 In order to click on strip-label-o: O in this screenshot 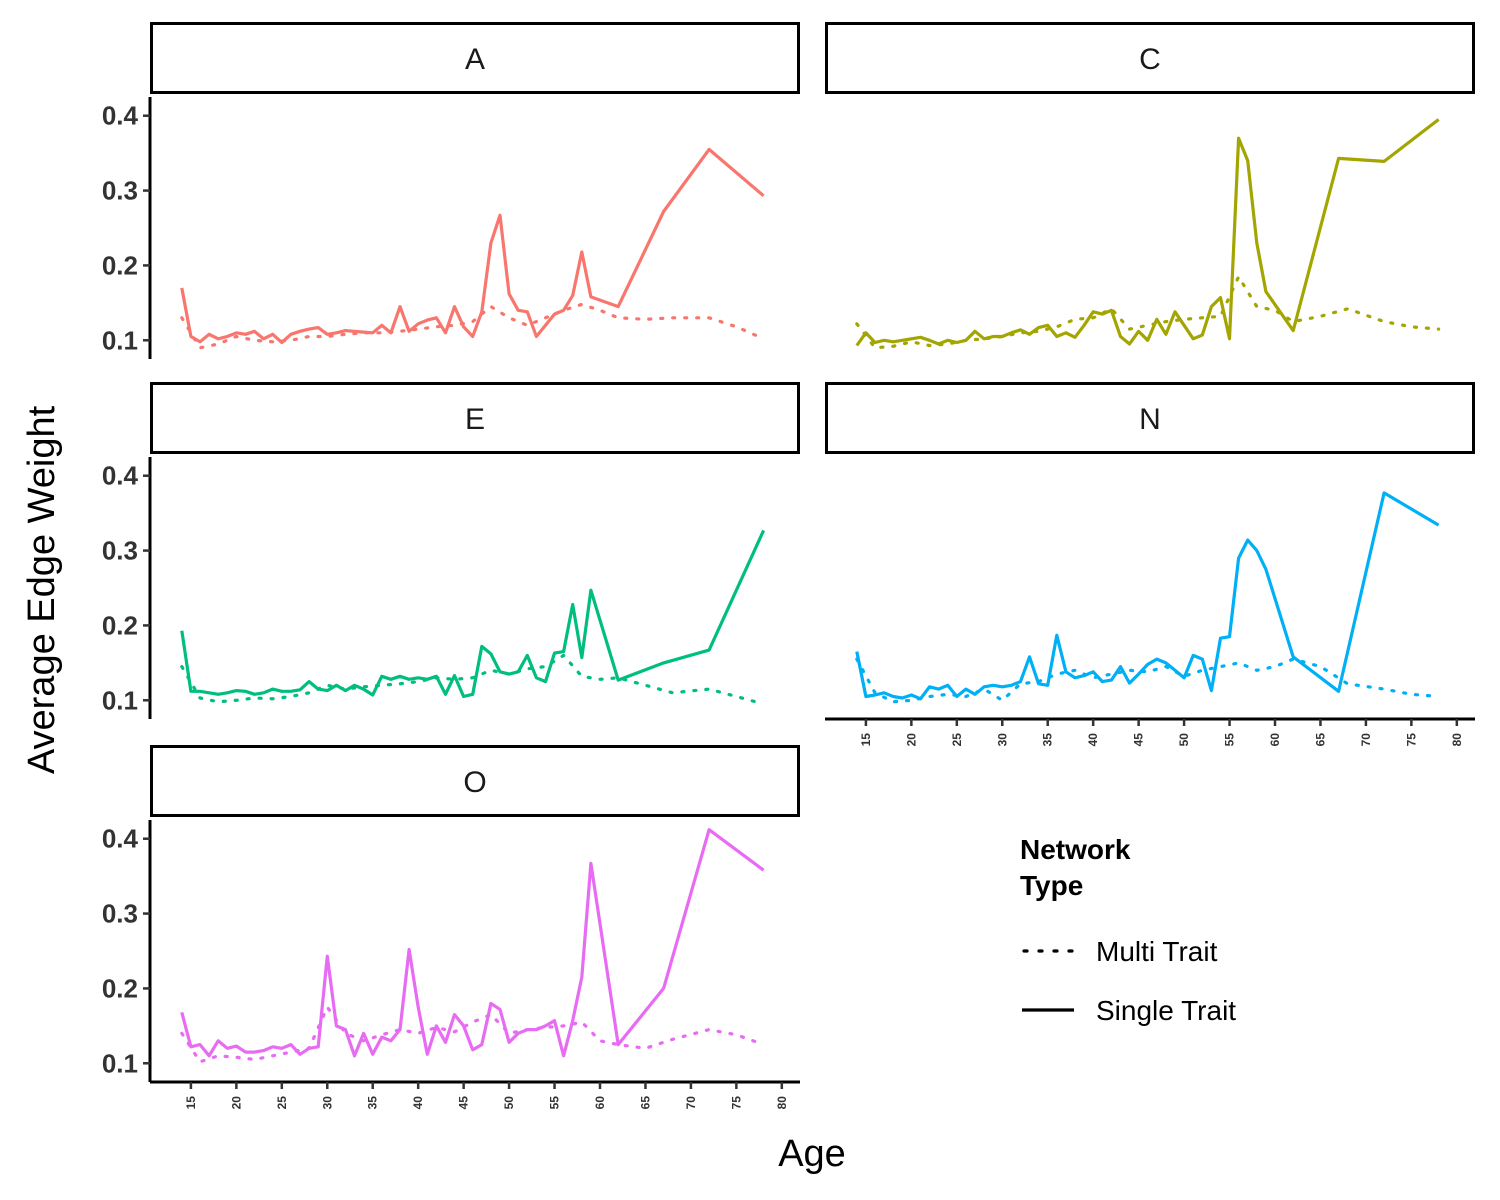, I will do `click(474, 782)`.